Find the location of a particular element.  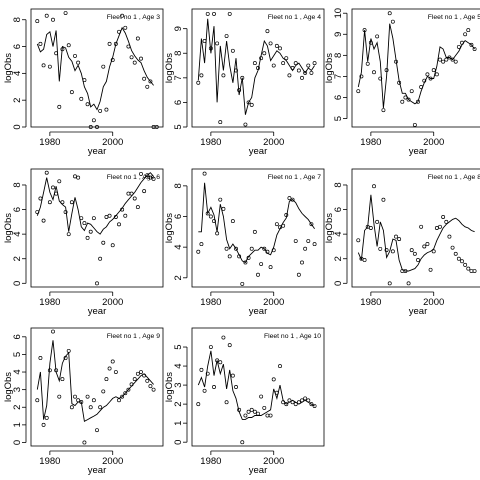

y-tick-label: 4 is located at coordinates (338, 233).